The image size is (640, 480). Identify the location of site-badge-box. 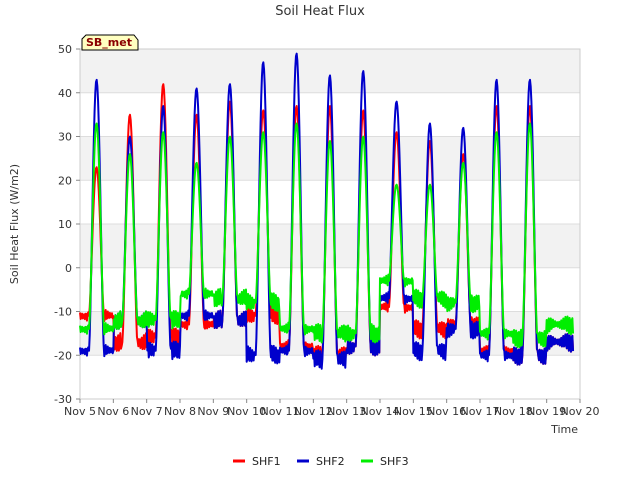
(110, 42).